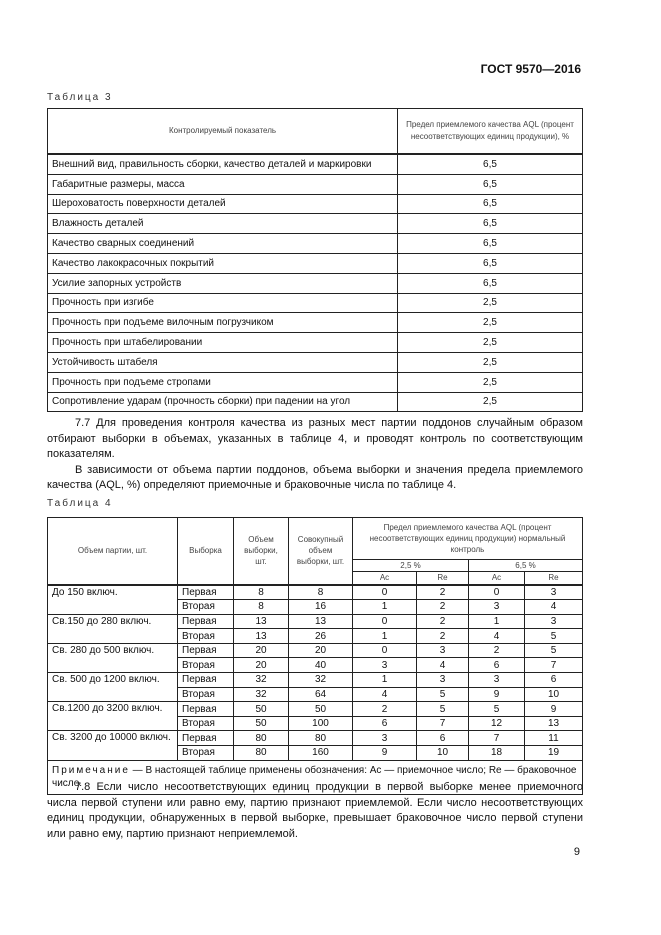 The height and width of the screenshot is (935, 661). Describe the element at coordinates (112, 628) in the screenshot. I see `lot-cell: Св.150 до 280 включ.` at that location.